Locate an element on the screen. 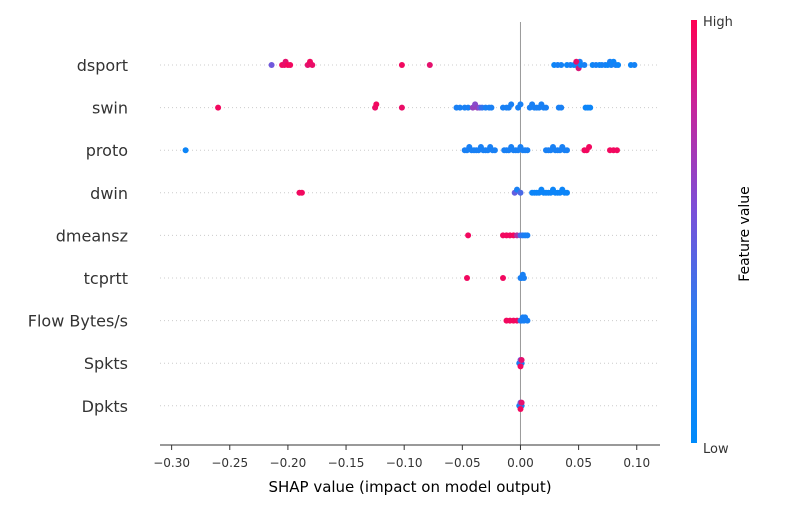  x-tick-label: 0.00 is located at coordinates (520, 463).